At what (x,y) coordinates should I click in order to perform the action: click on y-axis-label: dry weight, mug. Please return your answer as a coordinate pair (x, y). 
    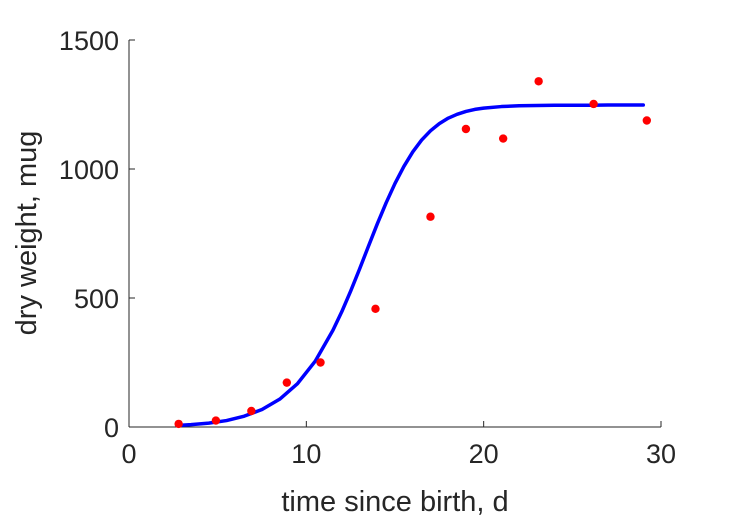
    Looking at the image, I should click on (27, 233).